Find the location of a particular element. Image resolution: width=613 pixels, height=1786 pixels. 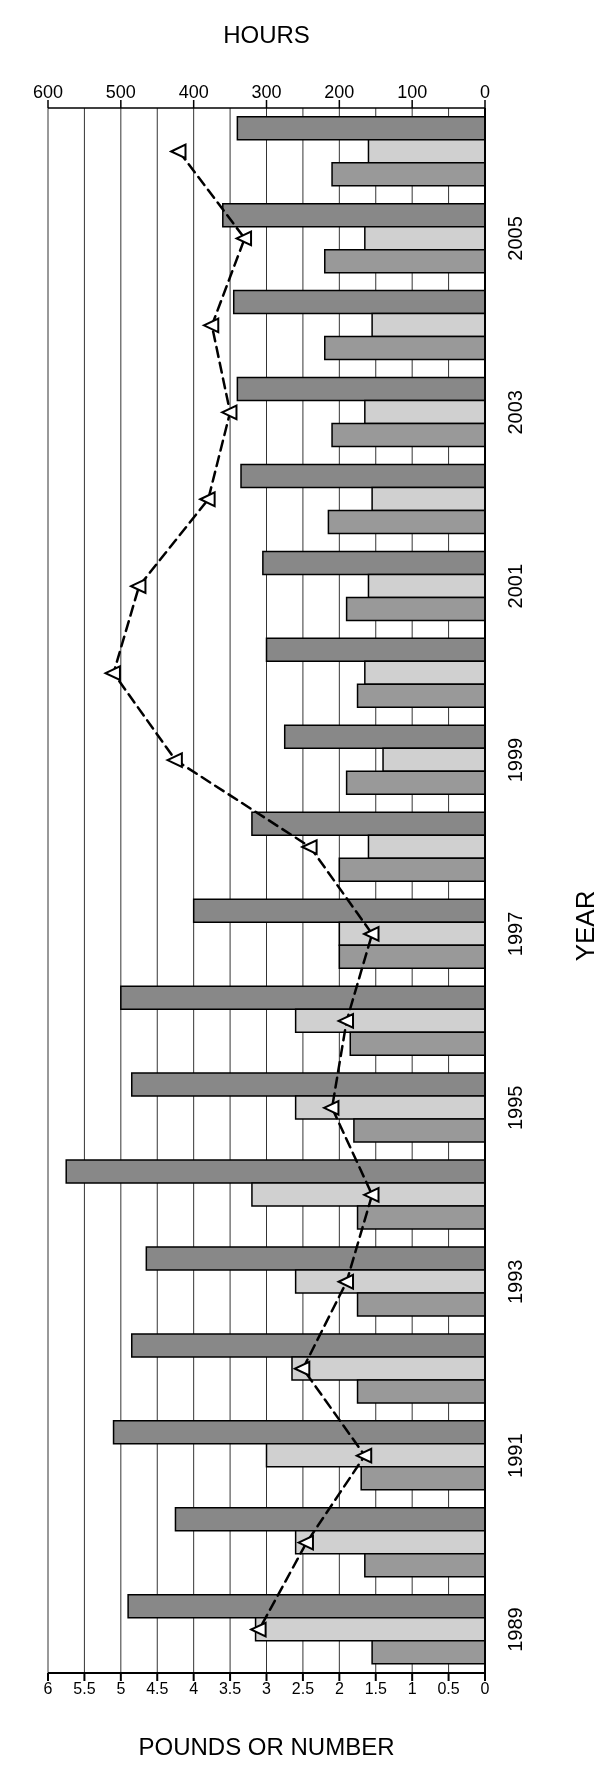

x2-tick-label: 400 is located at coordinates (193, 92).